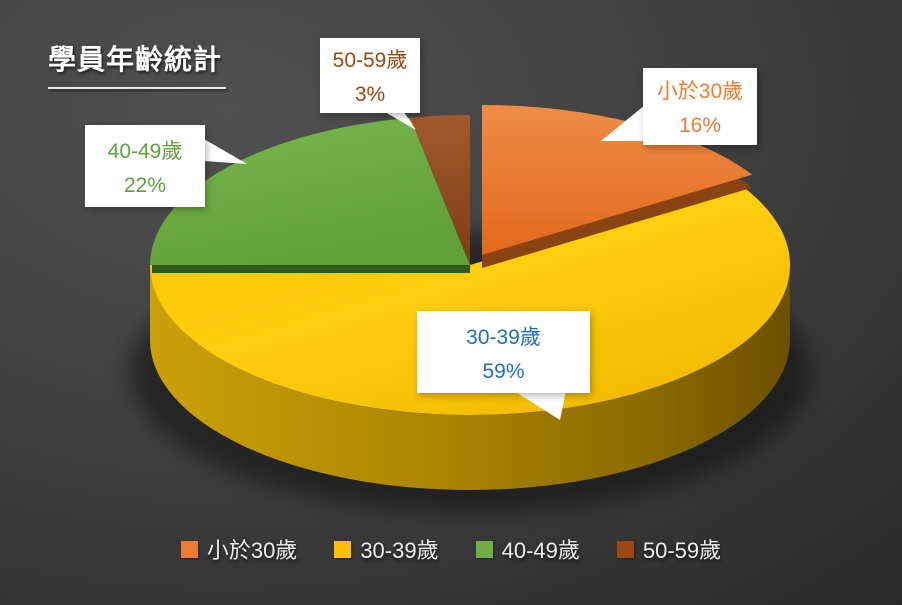  I want to click on data-label-50-59-percent: 3%, so click(370, 94).